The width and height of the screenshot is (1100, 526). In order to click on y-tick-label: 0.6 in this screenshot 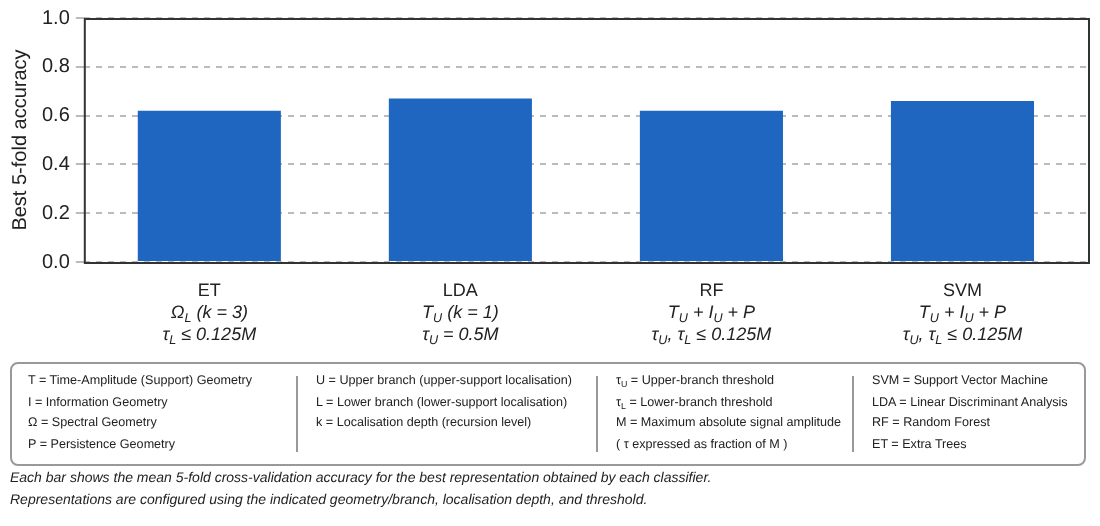, I will do `click(56, 116)`.